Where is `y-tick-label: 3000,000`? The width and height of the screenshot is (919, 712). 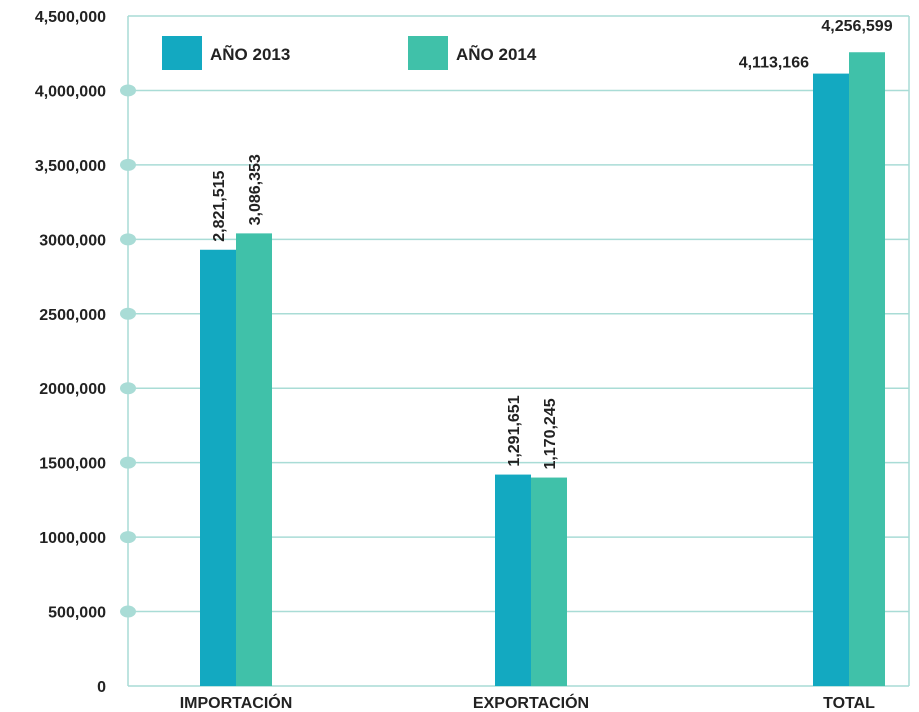
y-tick-label: 3000,000 is located at coordinates (72, 240).